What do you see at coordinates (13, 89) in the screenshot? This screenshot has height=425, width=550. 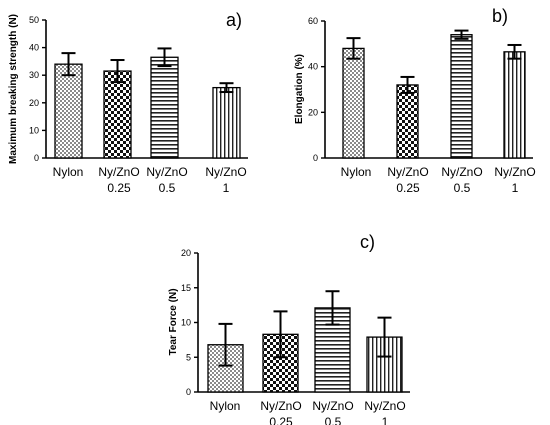 I see `y-axis-title: Maximum breaking strength (N)` at bounding box center [13, 89].